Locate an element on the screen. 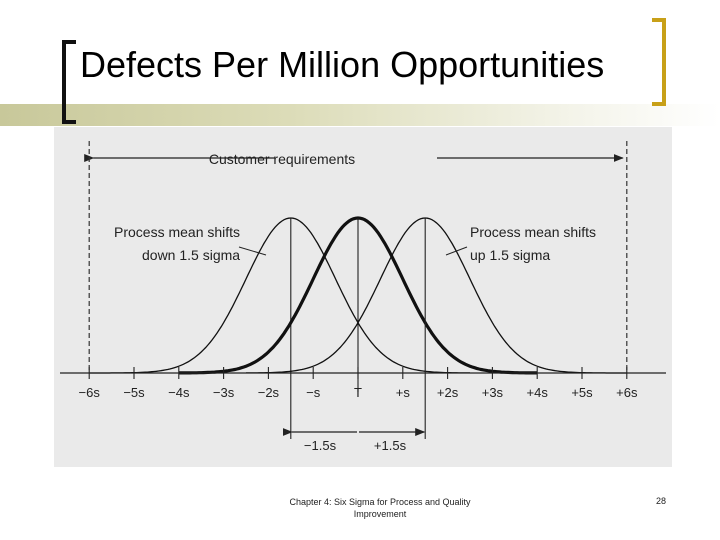  axis-tick-label: +4s is located at coordinates (538, 392).